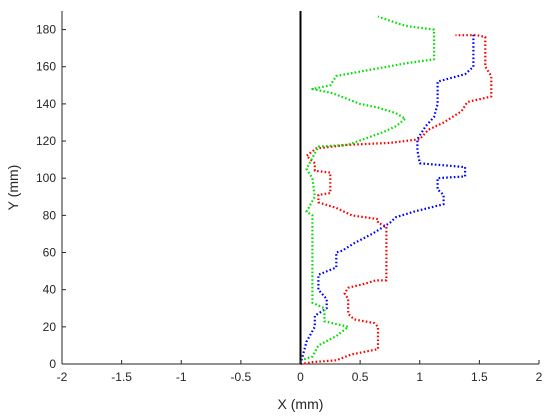  Describe the element at coordinates (241, 377) in the screenshot. I see `x-tick-label: -0.5` at that location.